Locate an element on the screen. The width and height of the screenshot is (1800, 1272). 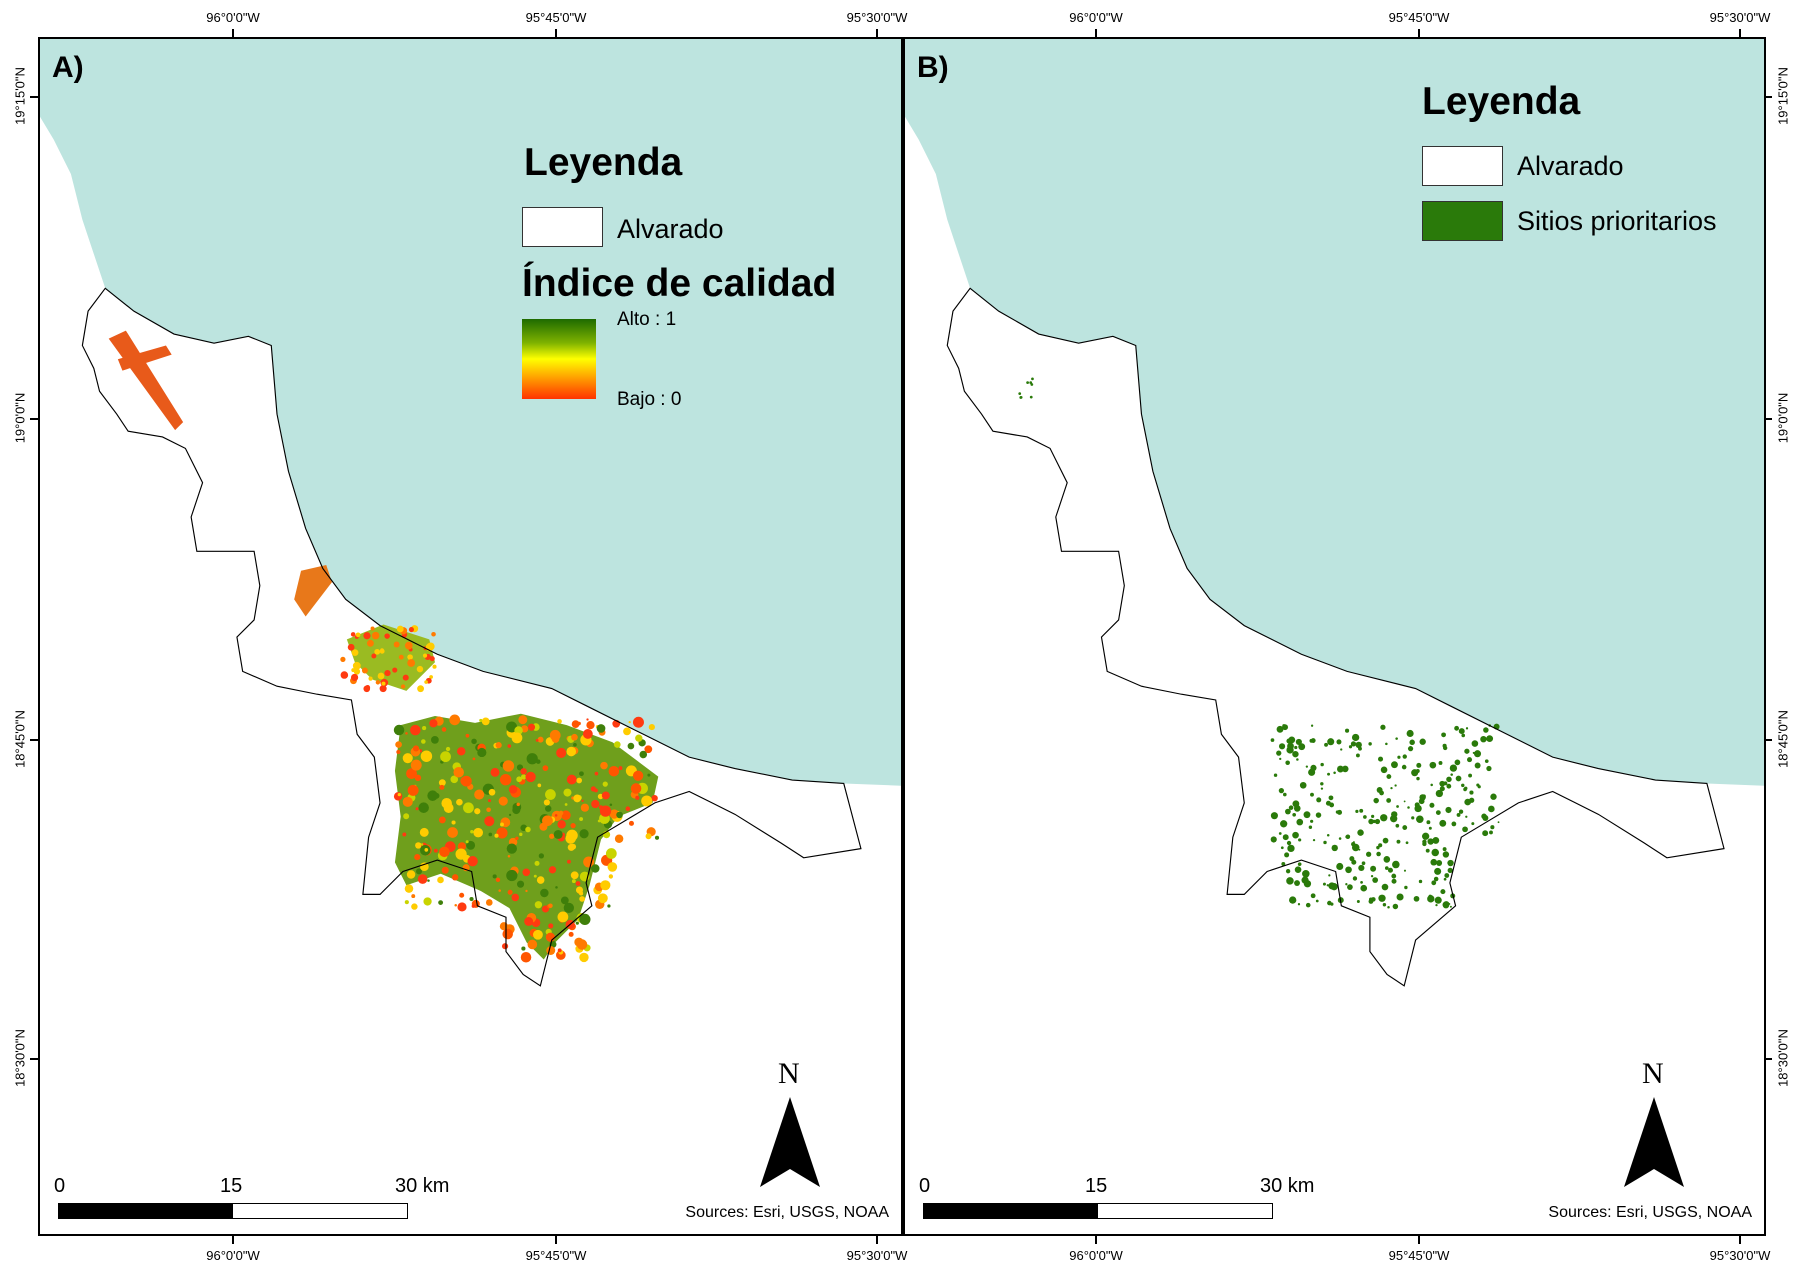
legend-boundary-label: Alvarado is located at coordinates (1570, 166).